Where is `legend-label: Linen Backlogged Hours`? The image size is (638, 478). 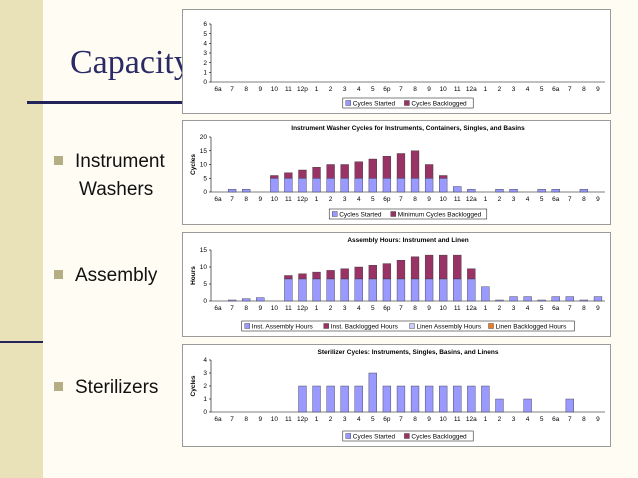
legend-label: Linen Backlogged Hours is located at coordinates (532, 326).